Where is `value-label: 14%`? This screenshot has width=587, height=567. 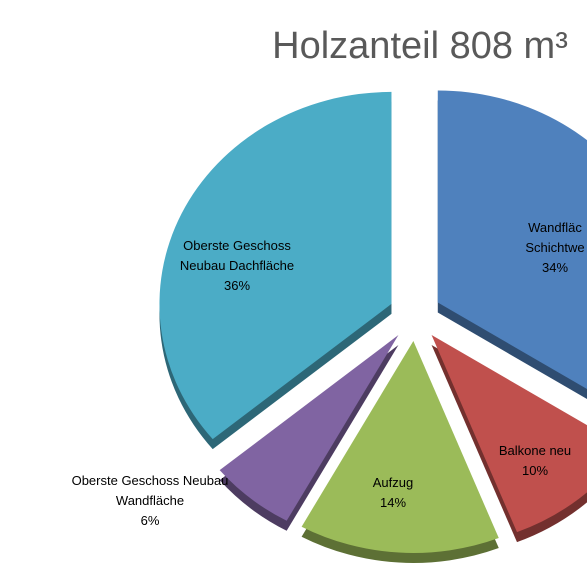
value-label: 14% is located at coordinates (393, 502).